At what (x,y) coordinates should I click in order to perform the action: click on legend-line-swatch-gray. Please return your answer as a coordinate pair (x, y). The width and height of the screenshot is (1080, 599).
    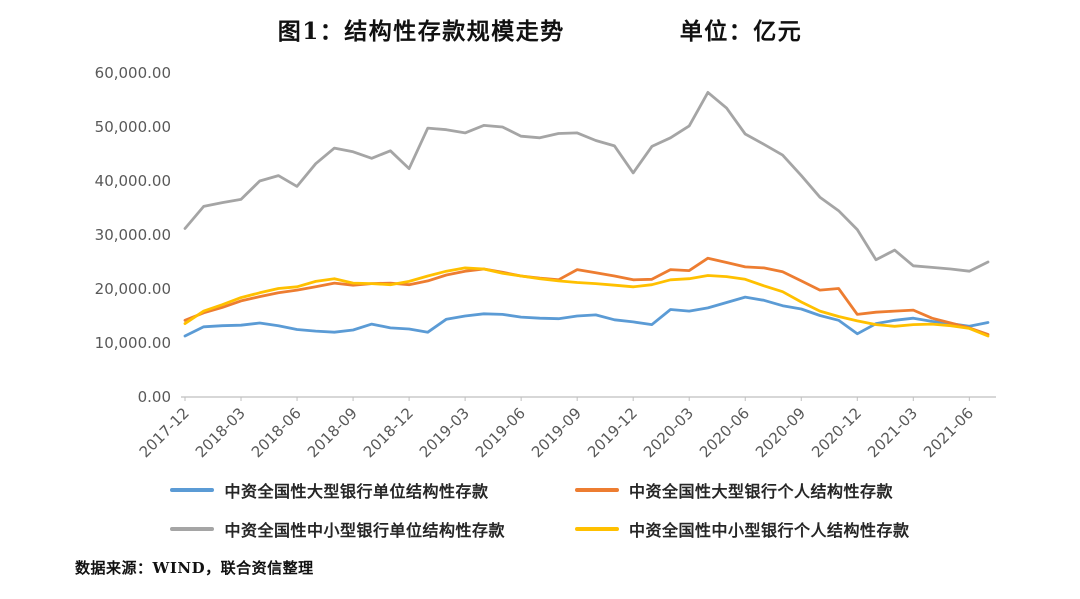
    Looking at the image, I should click on (192, 529).